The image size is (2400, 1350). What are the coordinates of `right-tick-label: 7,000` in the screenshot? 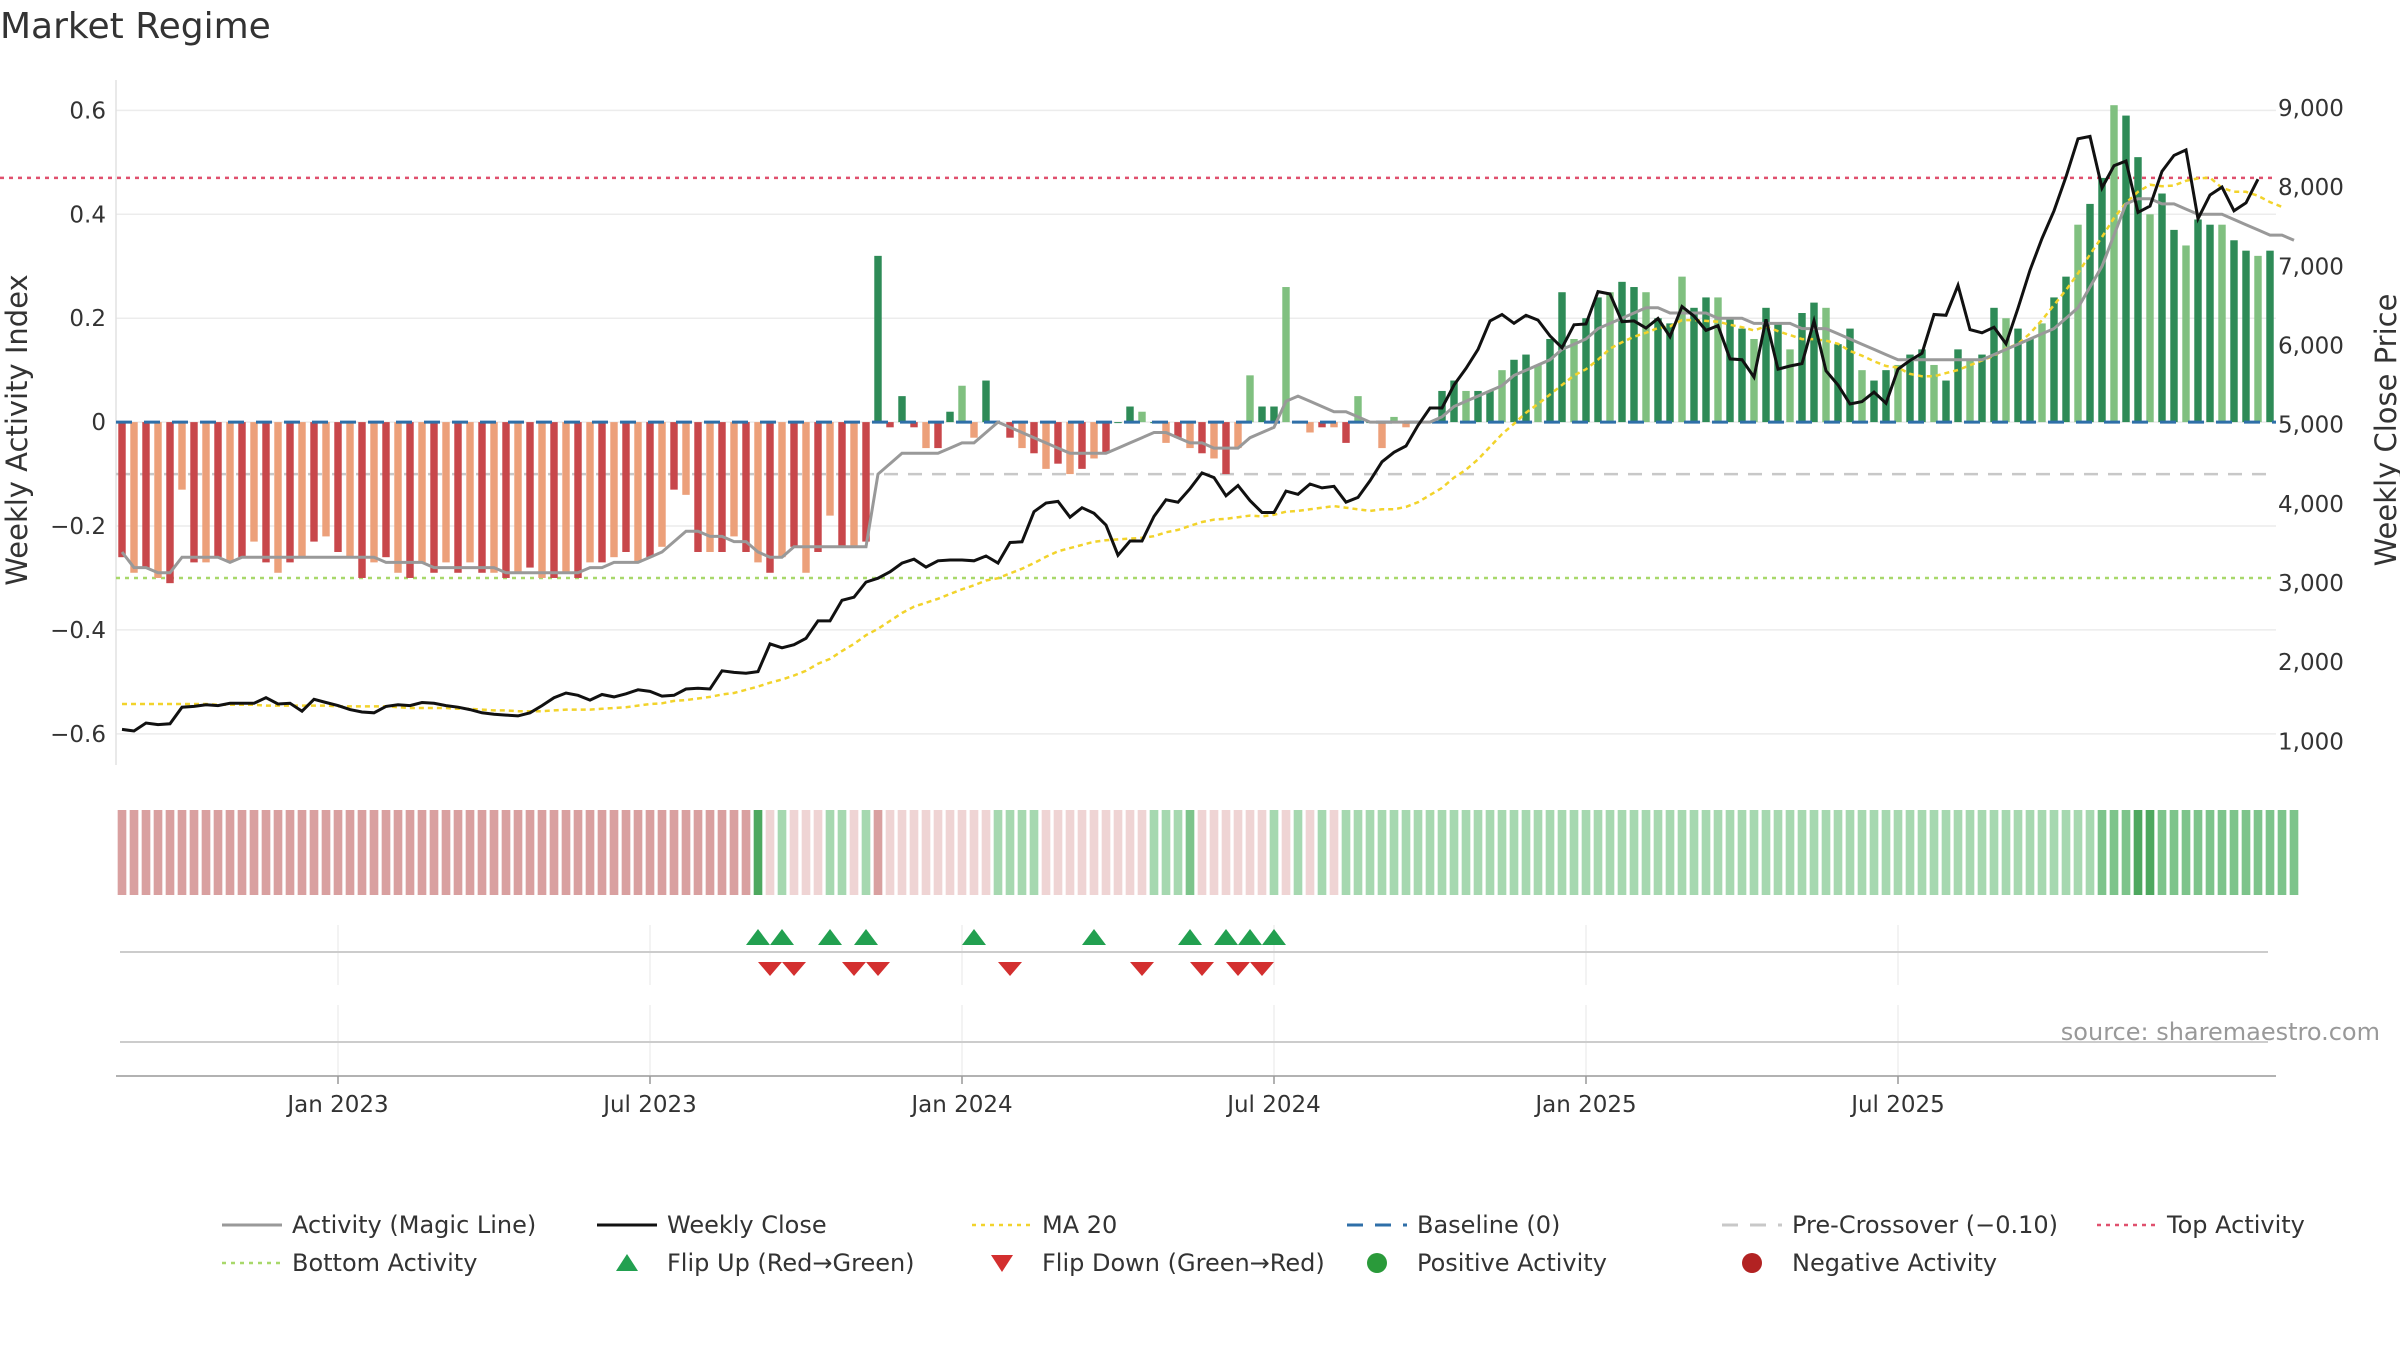 It's located at (2311, 267).